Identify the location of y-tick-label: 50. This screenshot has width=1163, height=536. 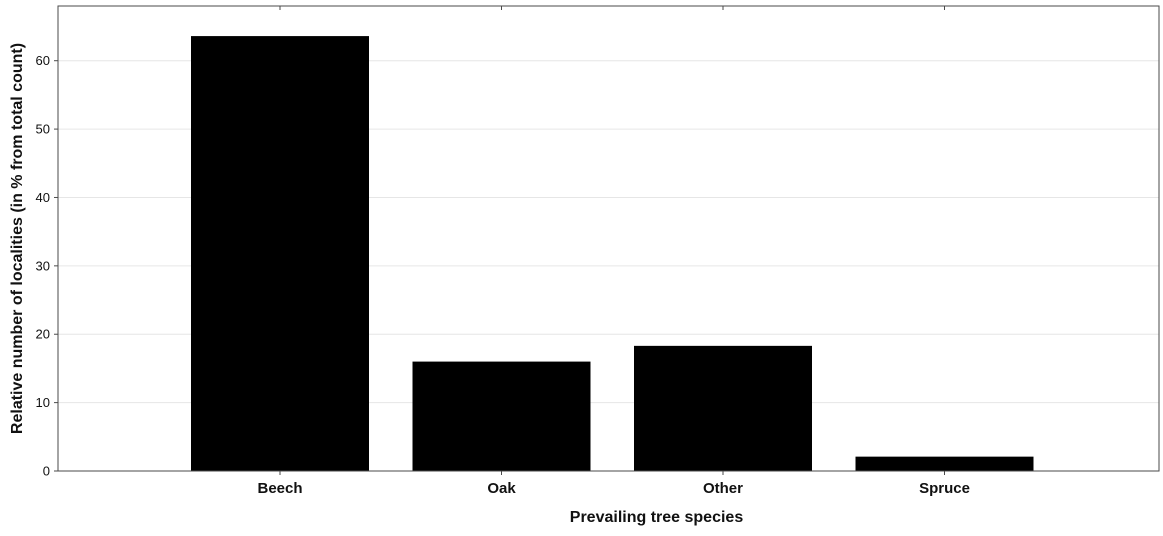
(43, 129).